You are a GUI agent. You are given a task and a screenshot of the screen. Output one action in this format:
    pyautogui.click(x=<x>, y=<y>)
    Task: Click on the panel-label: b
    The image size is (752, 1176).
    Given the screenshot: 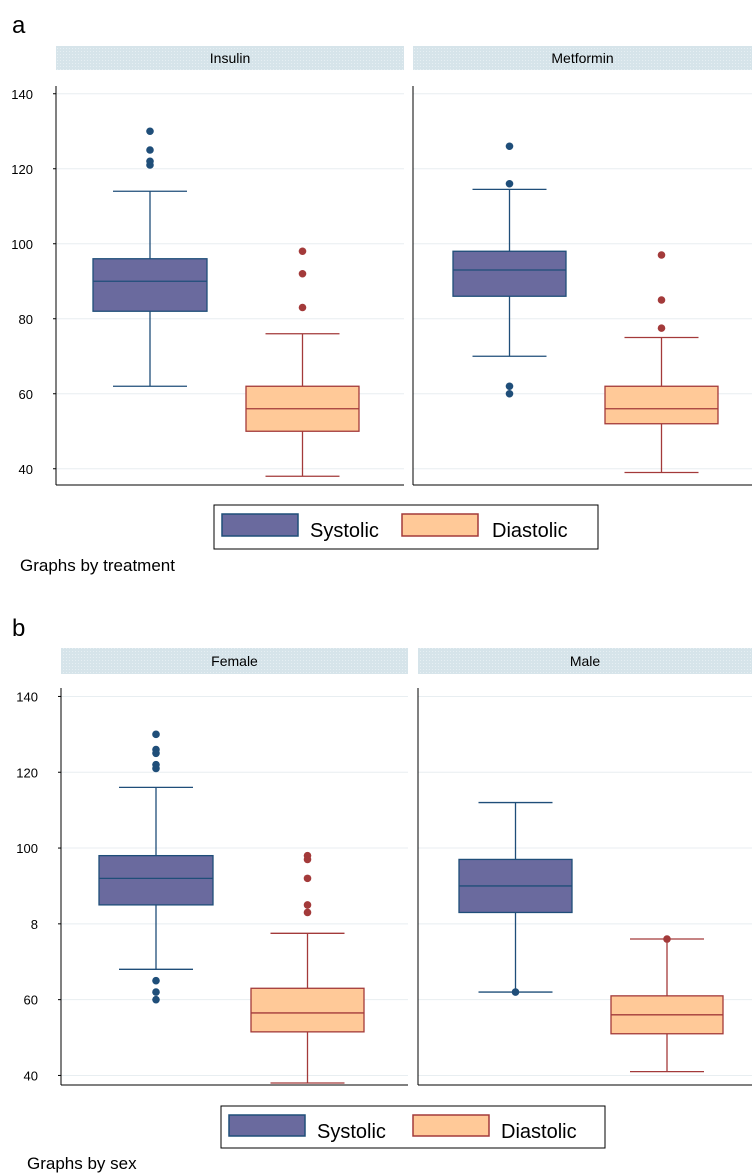 What is the action you would take?
    pyautogui.click(x=18, y=628)
    